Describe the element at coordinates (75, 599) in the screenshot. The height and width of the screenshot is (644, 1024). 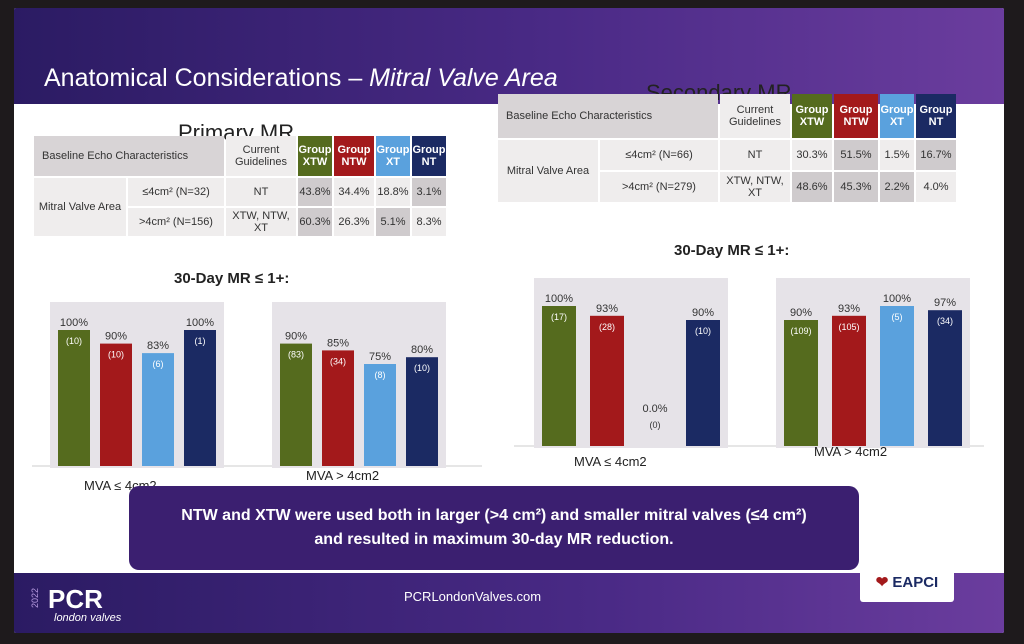
I see `pcr-logo: PCR` at that location.